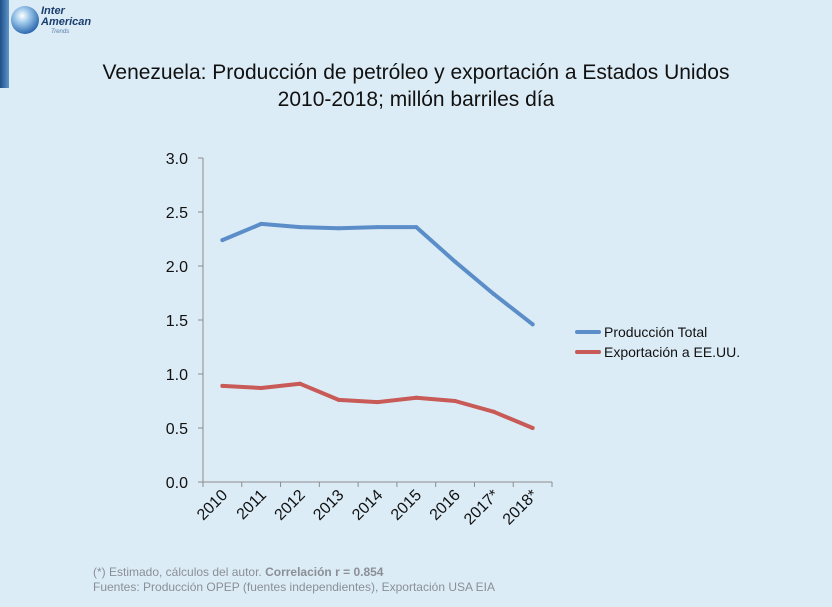 The height and width of the screenshot is (607, 832). Describe the element at coordinates (588, 352) in the screenshot. I see `legend-swatch-exportacion` at that location.